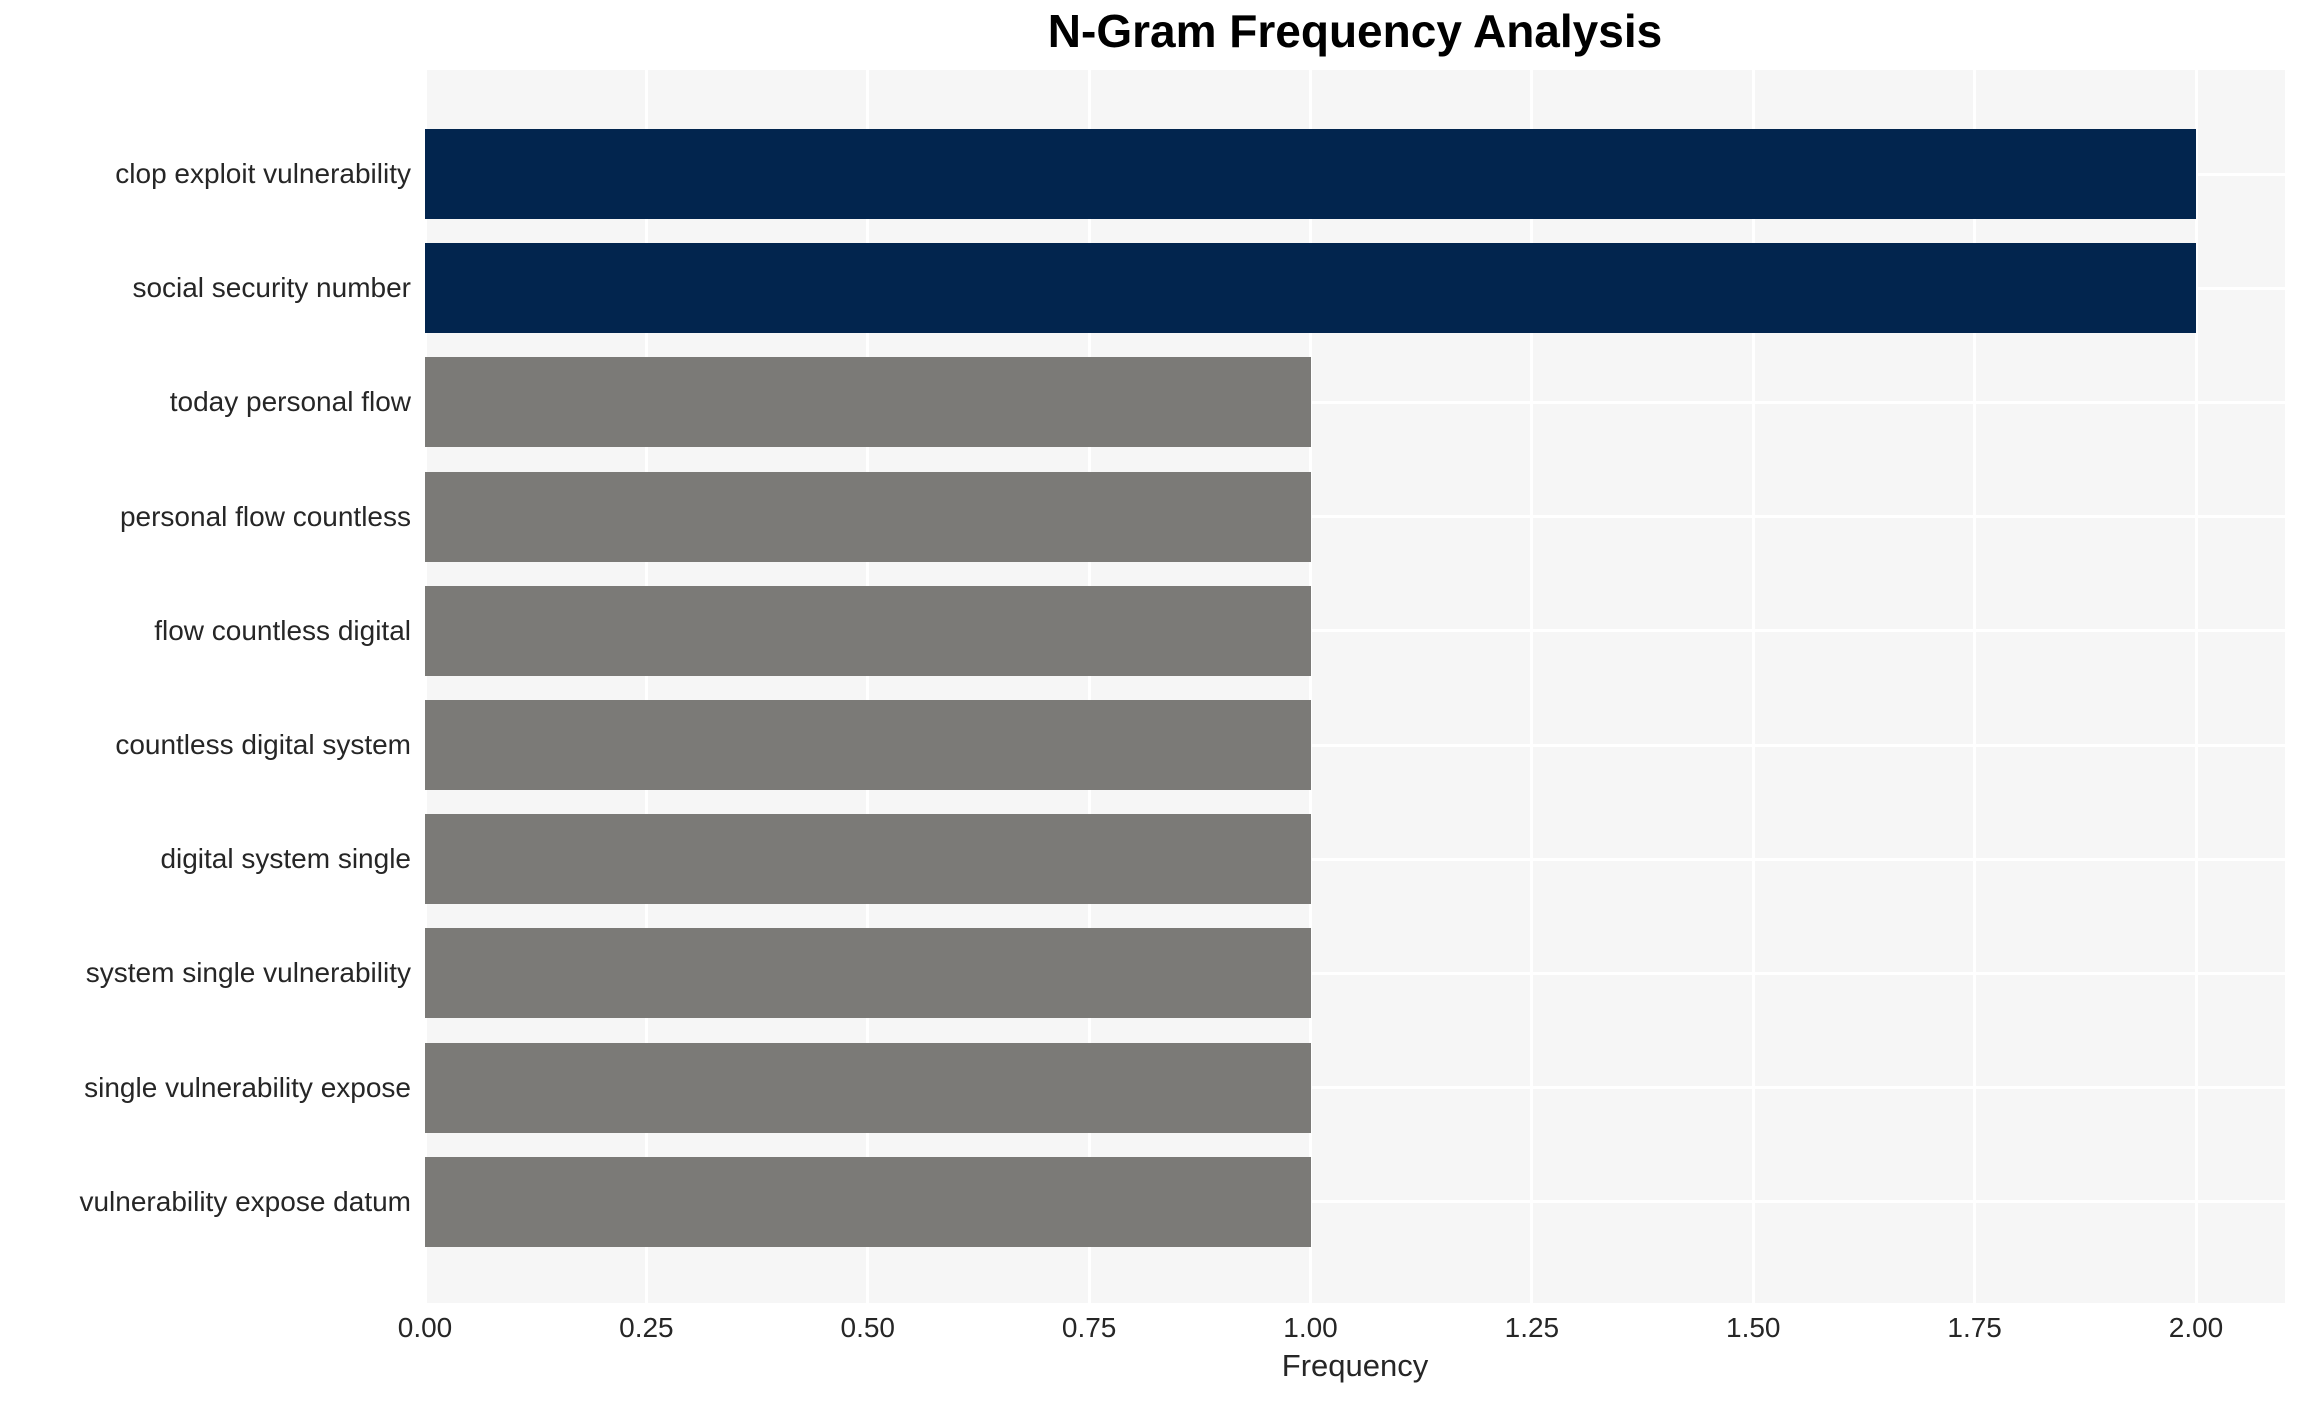  I want to click on bar-countless-digital-system, so click(868, 745).